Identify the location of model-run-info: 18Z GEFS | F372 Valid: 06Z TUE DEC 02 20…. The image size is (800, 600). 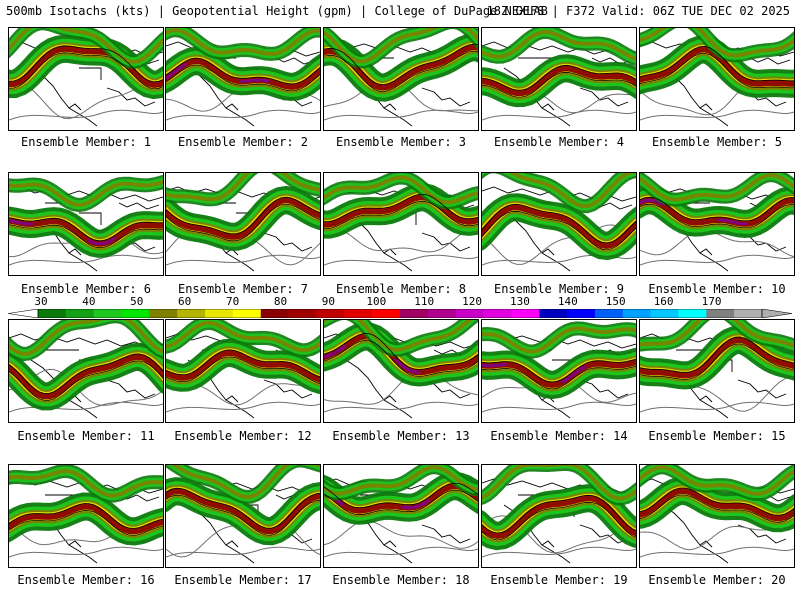
(638, 11).